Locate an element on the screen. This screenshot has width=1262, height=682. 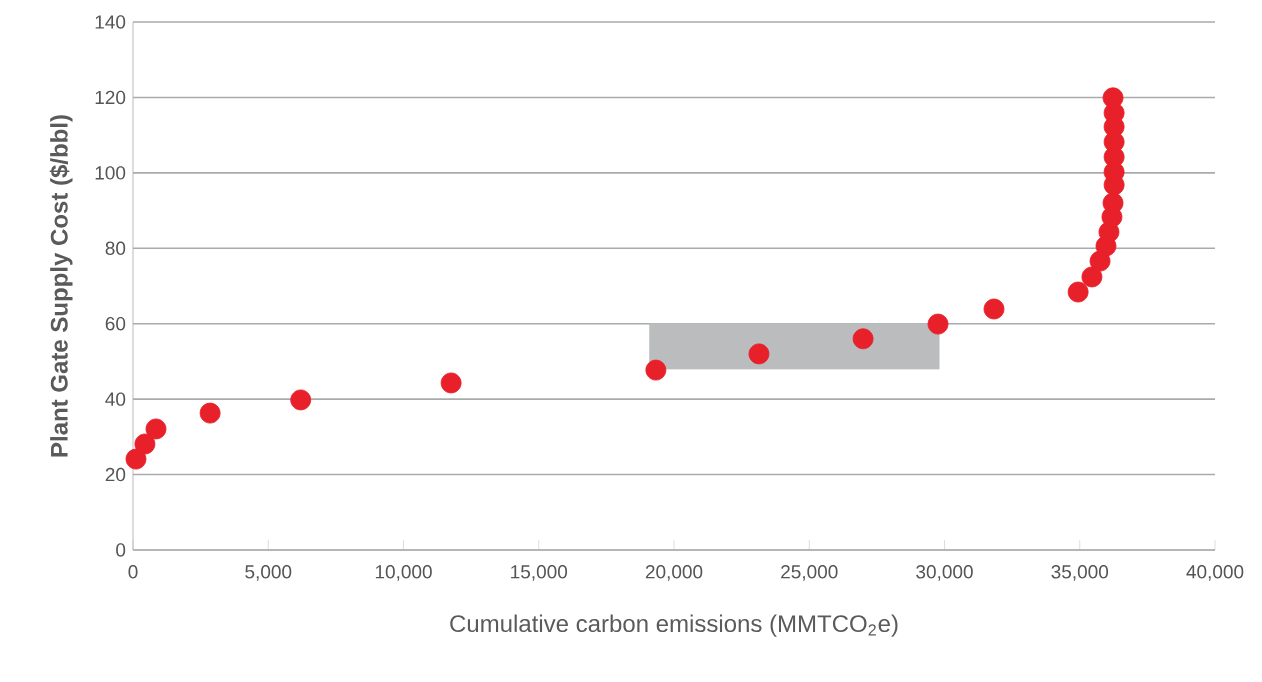
y-tick-label: 120 is located at coordinates (110, 97).